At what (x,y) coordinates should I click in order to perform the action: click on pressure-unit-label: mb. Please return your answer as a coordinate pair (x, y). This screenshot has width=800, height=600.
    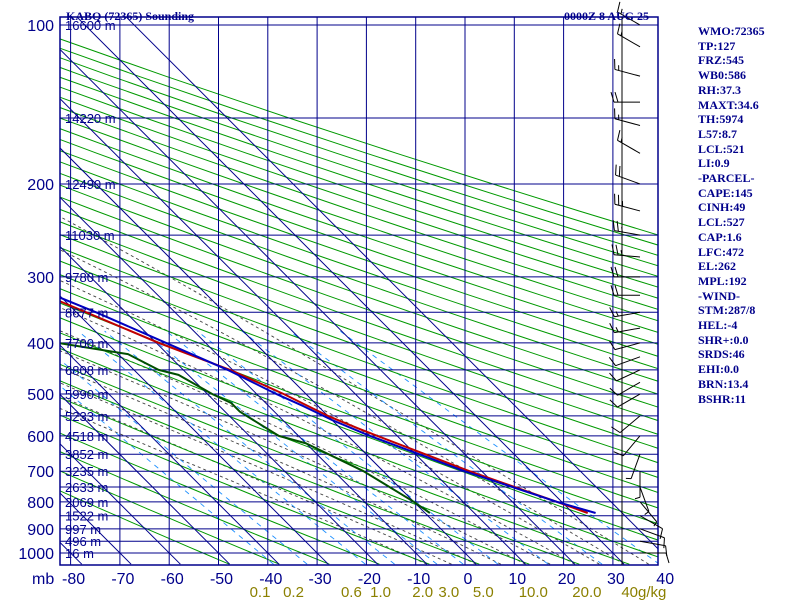
    Looking at the image, I should click on (43, 579).